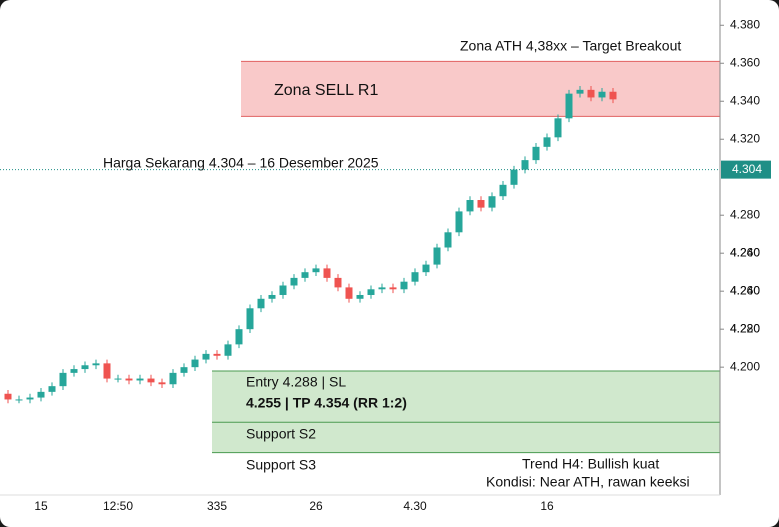 The image size is (779, 527). I want to click on trend-annotation: Trend H4: Bullish kuat, so click(590, 464).